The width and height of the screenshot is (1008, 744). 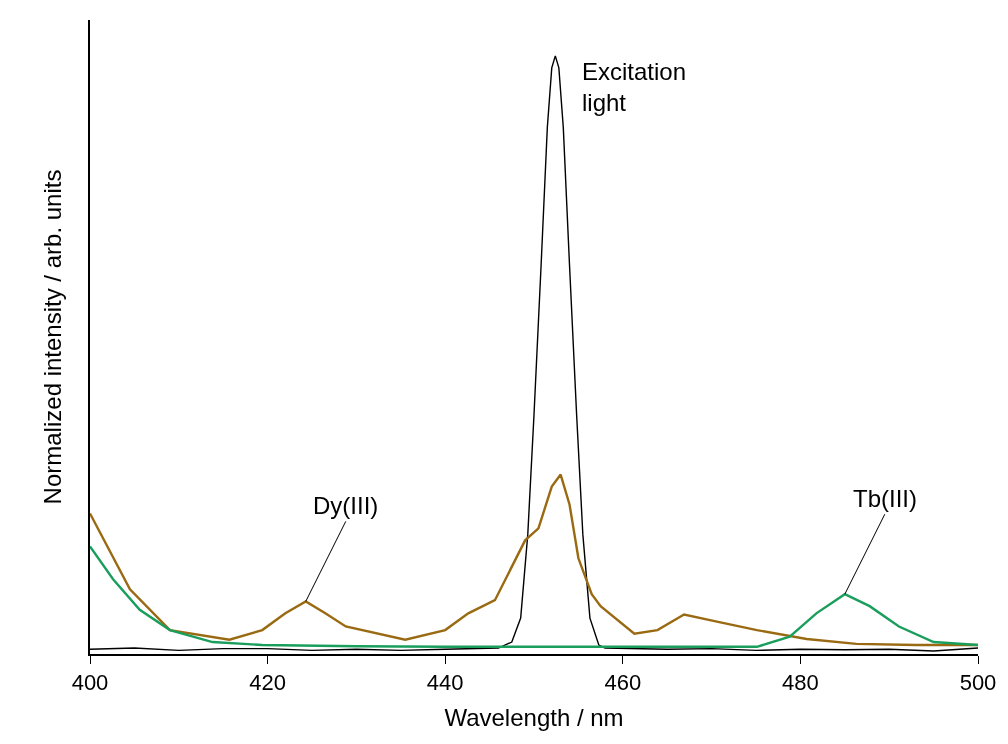 What do you see at coordinates (52, 337) in the screenshot?
I see `y-axis-title: Normalized intensity / arb. units` at bounding box center [52, 337].